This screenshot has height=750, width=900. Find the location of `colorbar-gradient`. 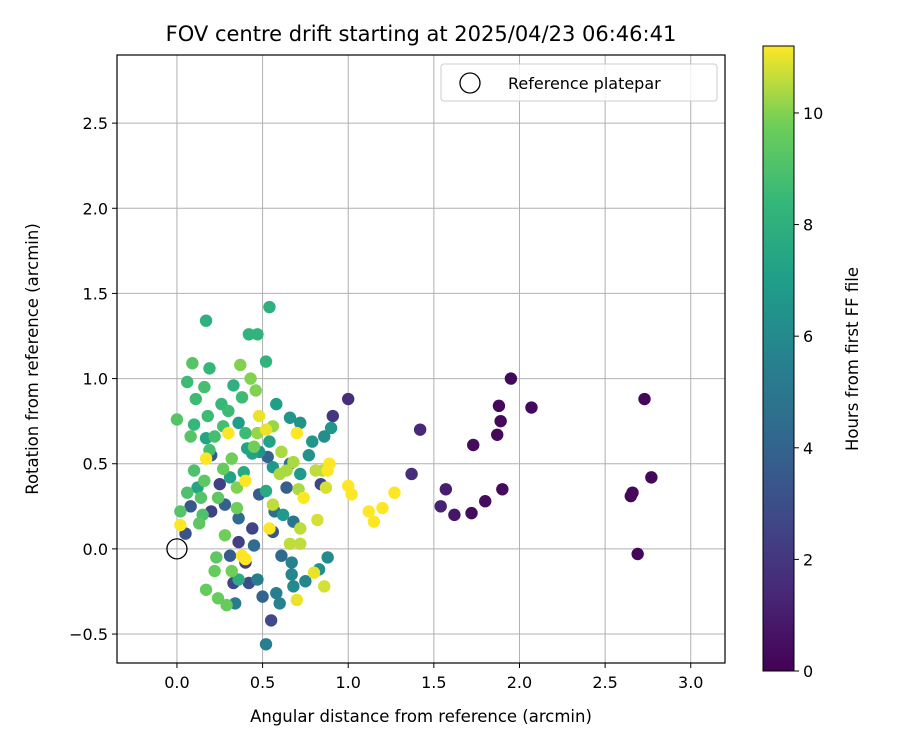

colorbar-gradient is located at coordinates (778, 358).